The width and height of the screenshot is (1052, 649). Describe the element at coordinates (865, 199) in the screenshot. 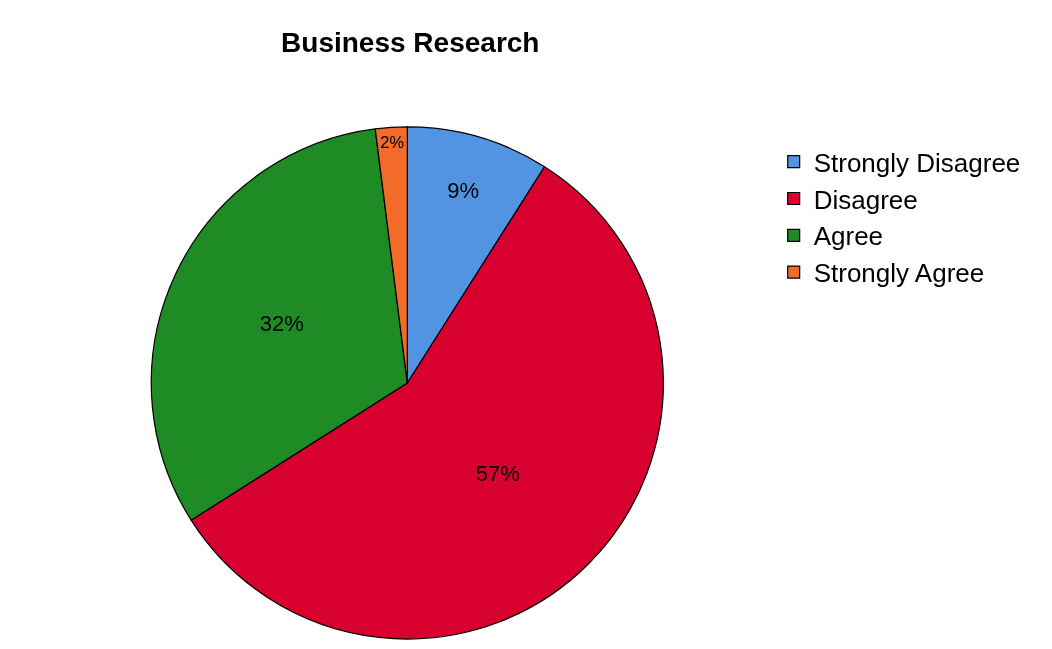

I see `legend-label: Disagree` at that location.